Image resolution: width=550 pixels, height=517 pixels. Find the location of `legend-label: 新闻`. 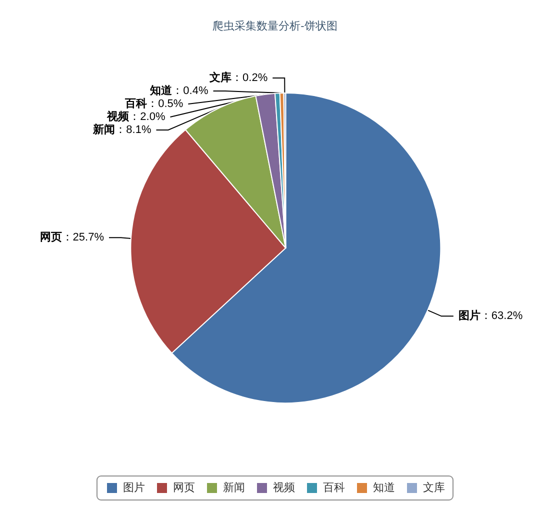

legend-label: 新闻 is located at coordinates (234, 487).